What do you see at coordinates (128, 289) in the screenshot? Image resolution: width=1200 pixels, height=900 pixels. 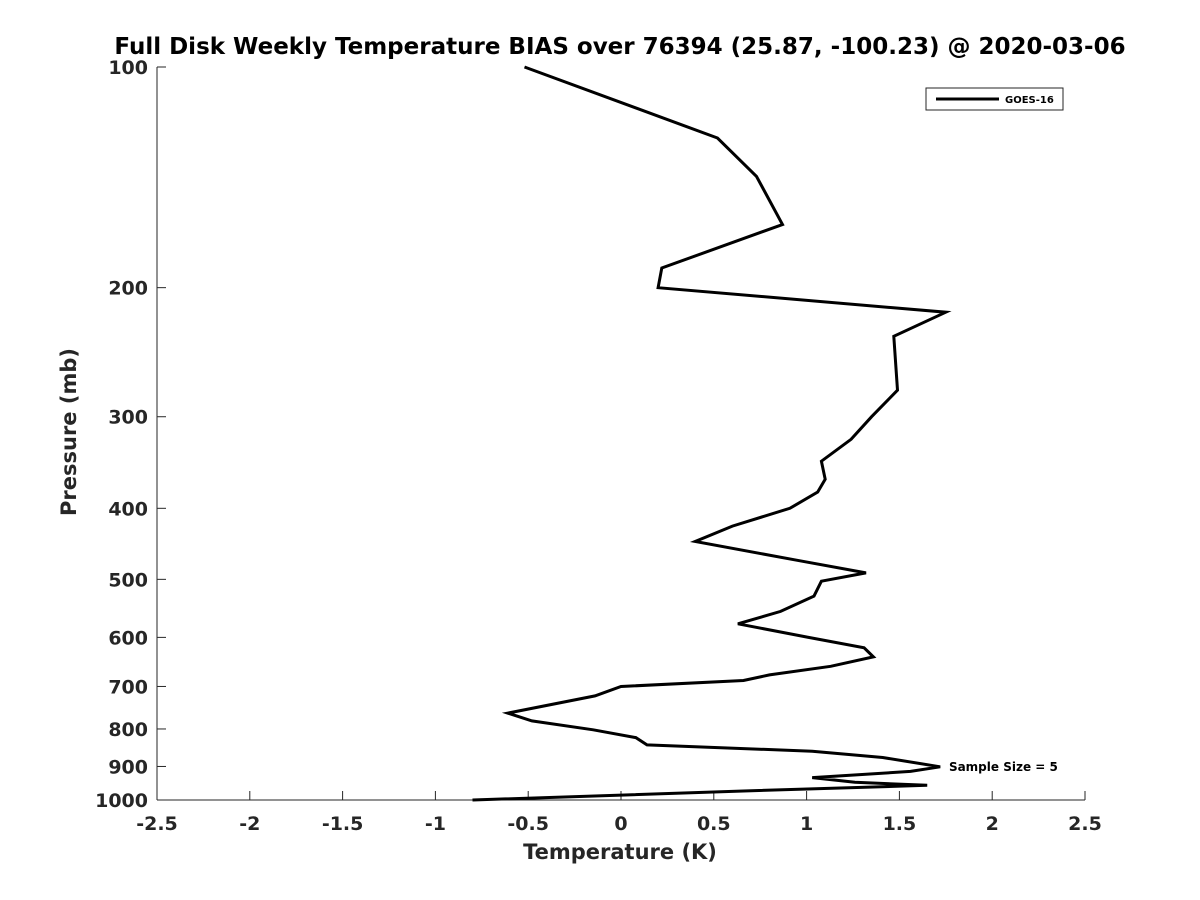 I see `y-tick-label: 200` at bounding box center [128, 289].